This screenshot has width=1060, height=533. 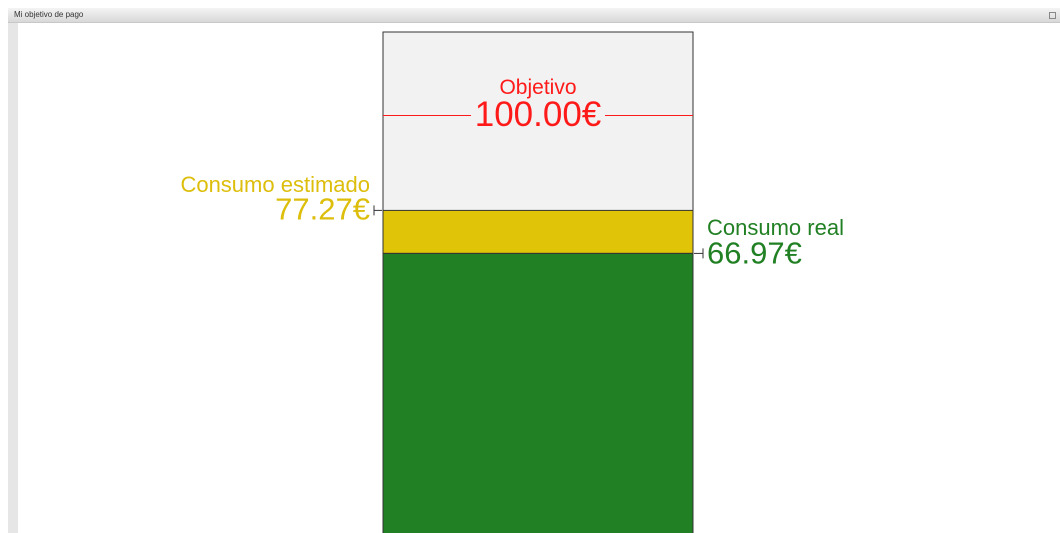 I want to click on side-strip, so click(x=13, y=278).